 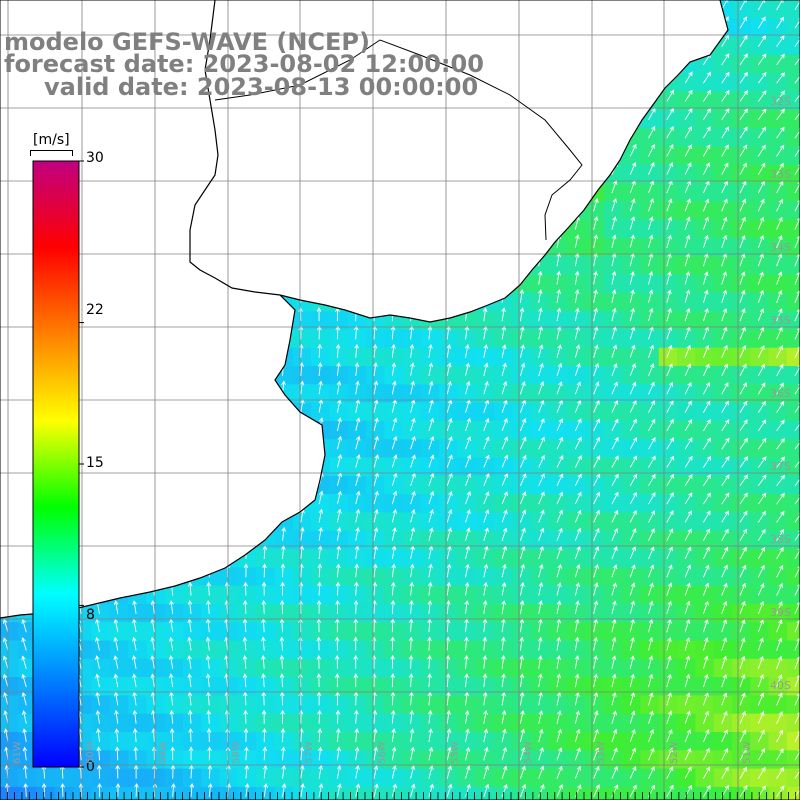 What do you see at coordinates (95, 463) in the screenshot?
I see `colorbar-tick-15: 15` at bounding box center [95, 463].